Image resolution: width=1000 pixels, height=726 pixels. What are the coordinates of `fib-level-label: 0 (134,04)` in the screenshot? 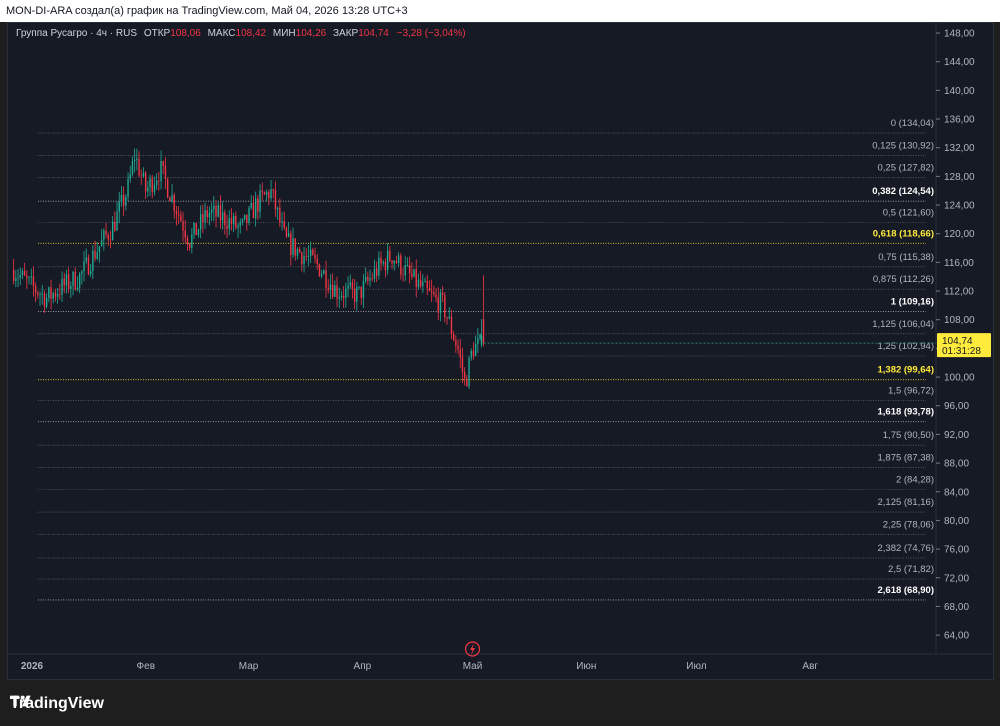 It's located at (912, 123).